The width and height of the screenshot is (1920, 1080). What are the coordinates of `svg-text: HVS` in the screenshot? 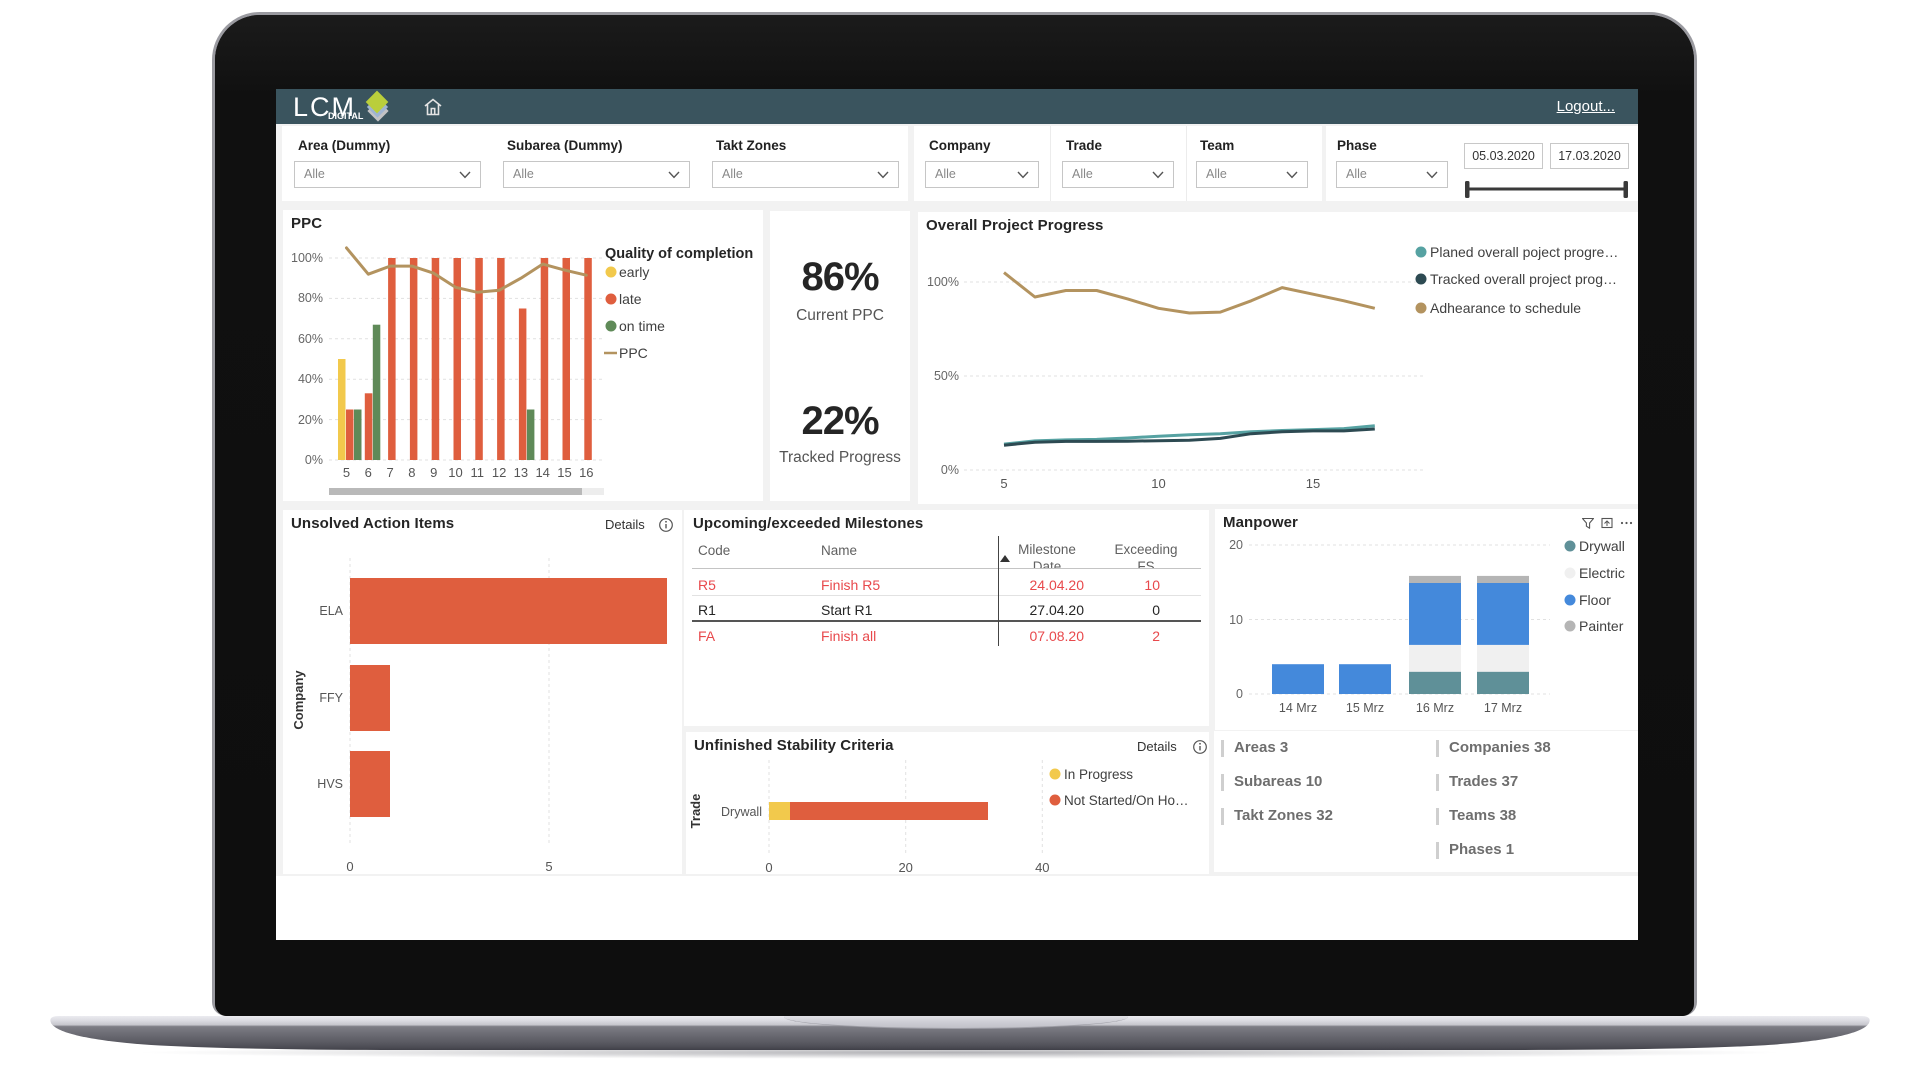 It's located at (330, 784).